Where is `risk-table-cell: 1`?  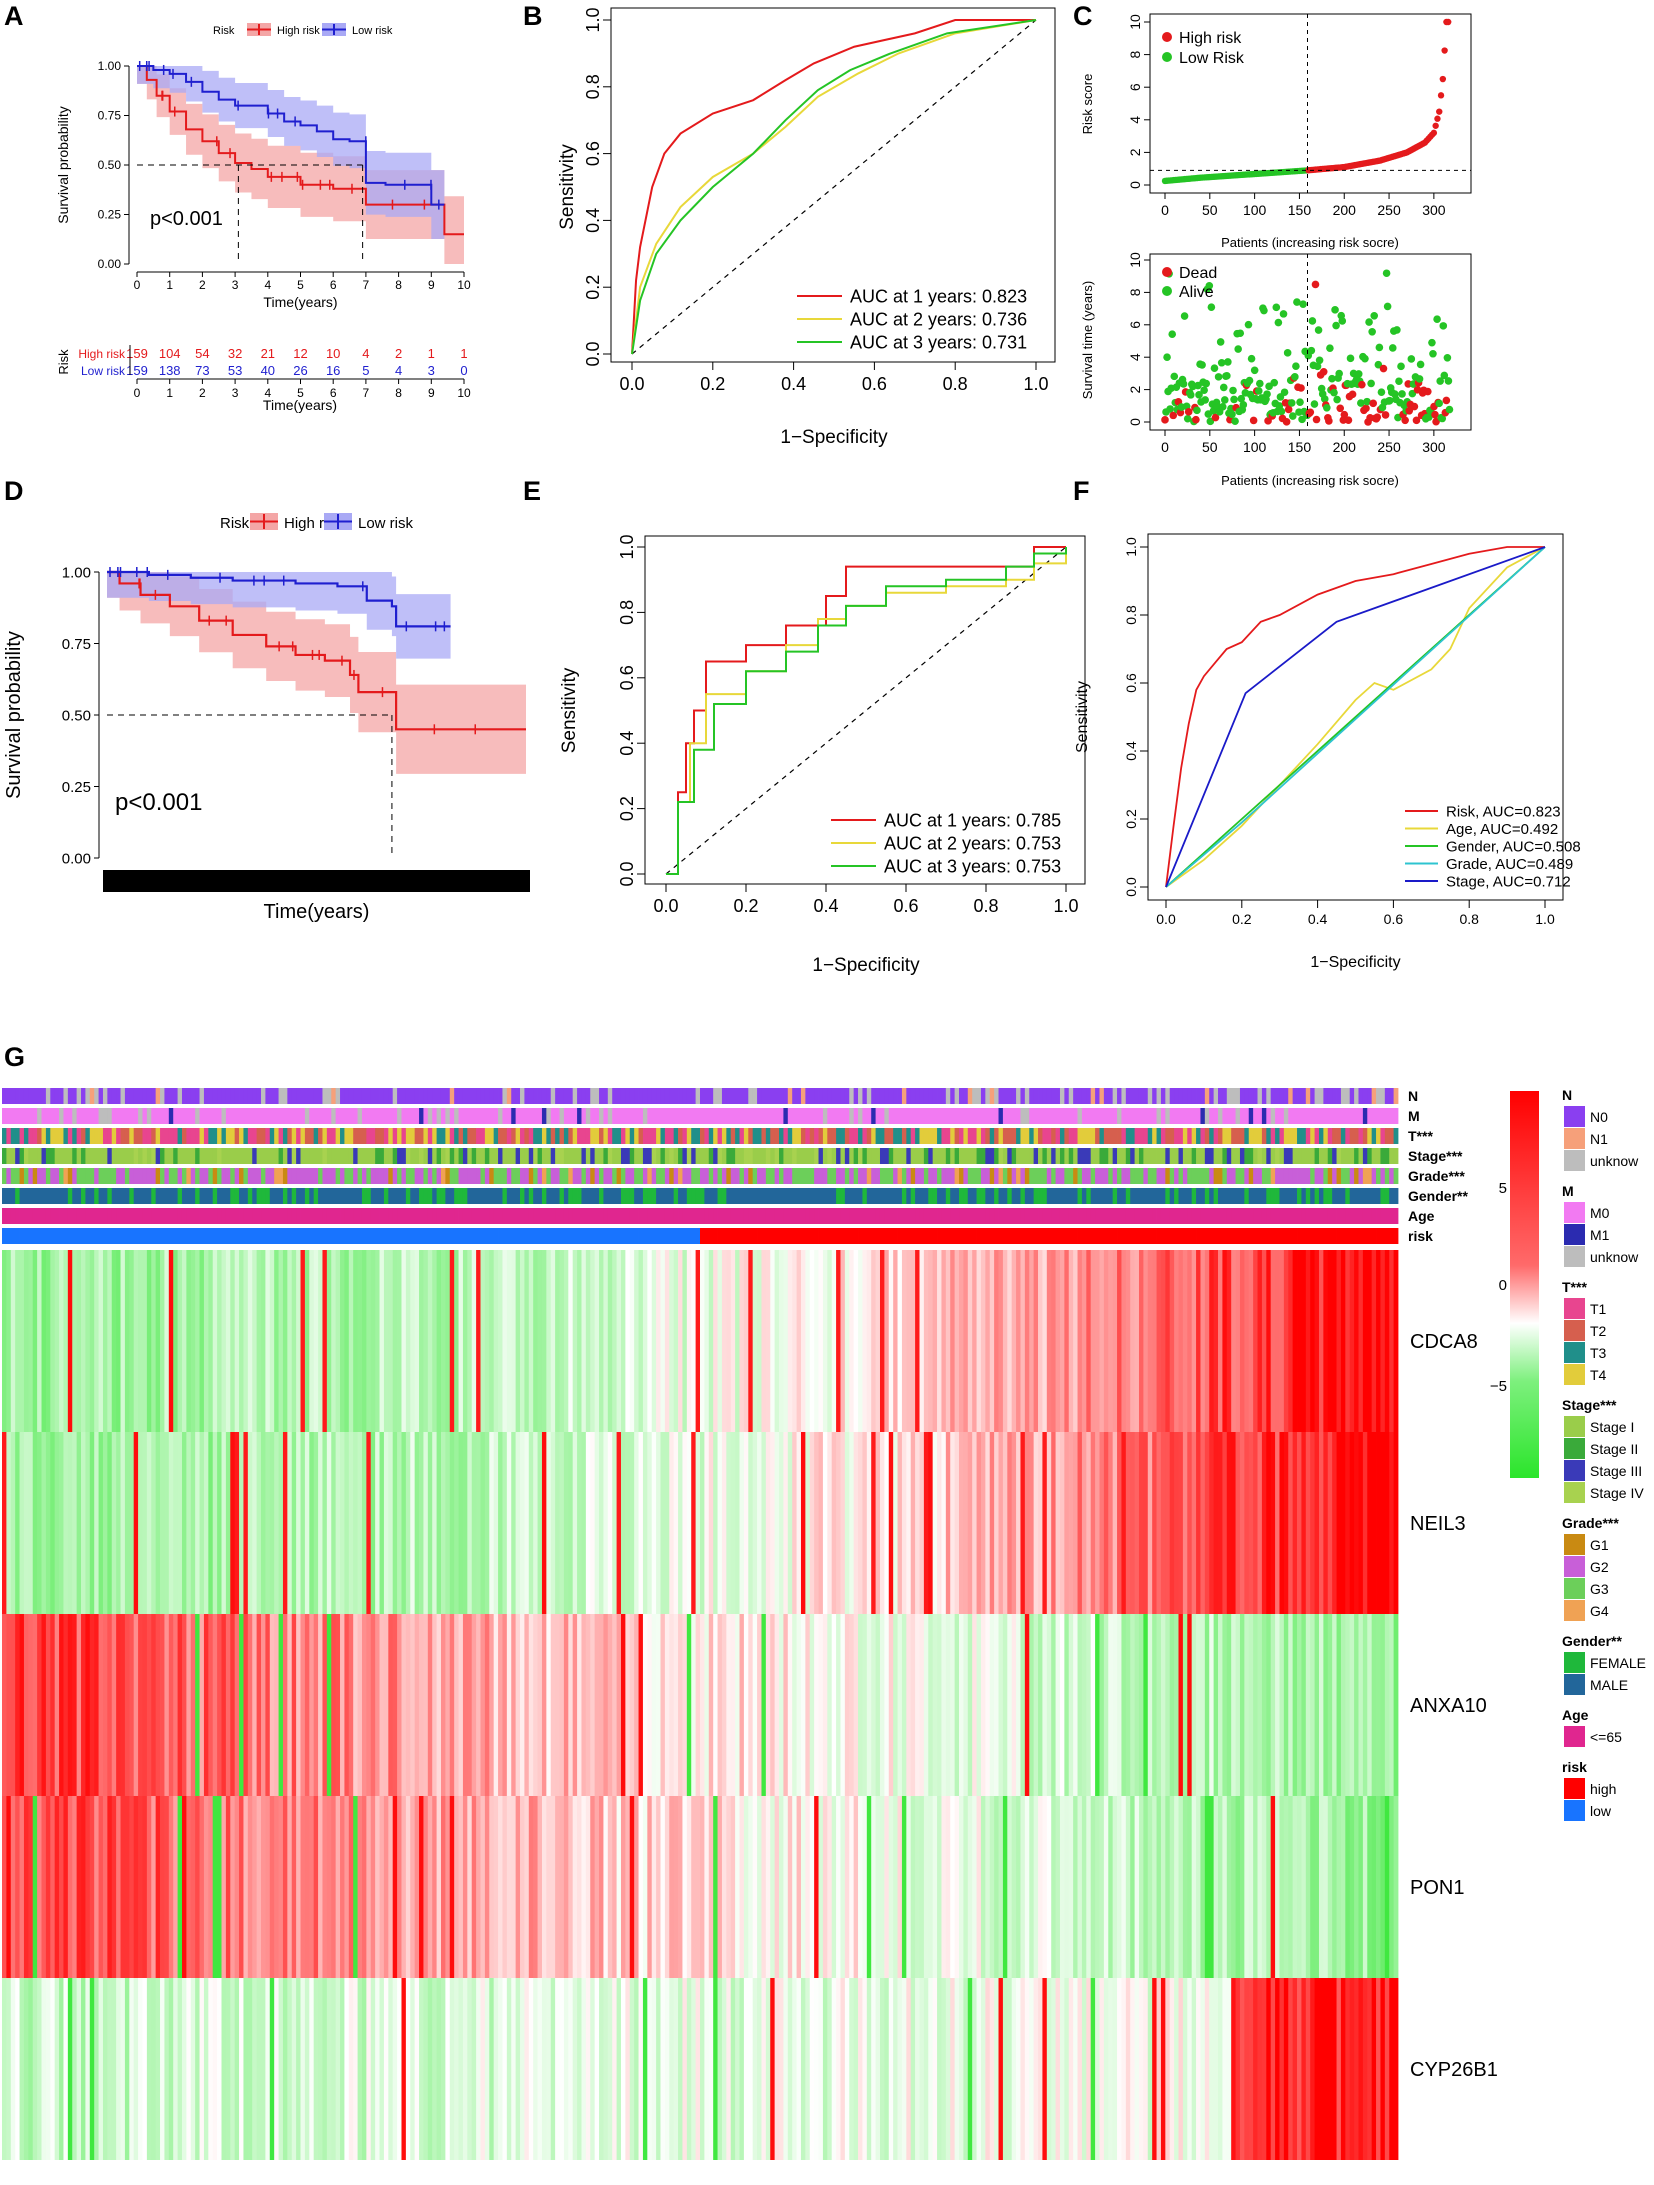 risk-table-cell: 1 is located at coordinates (463, 353).